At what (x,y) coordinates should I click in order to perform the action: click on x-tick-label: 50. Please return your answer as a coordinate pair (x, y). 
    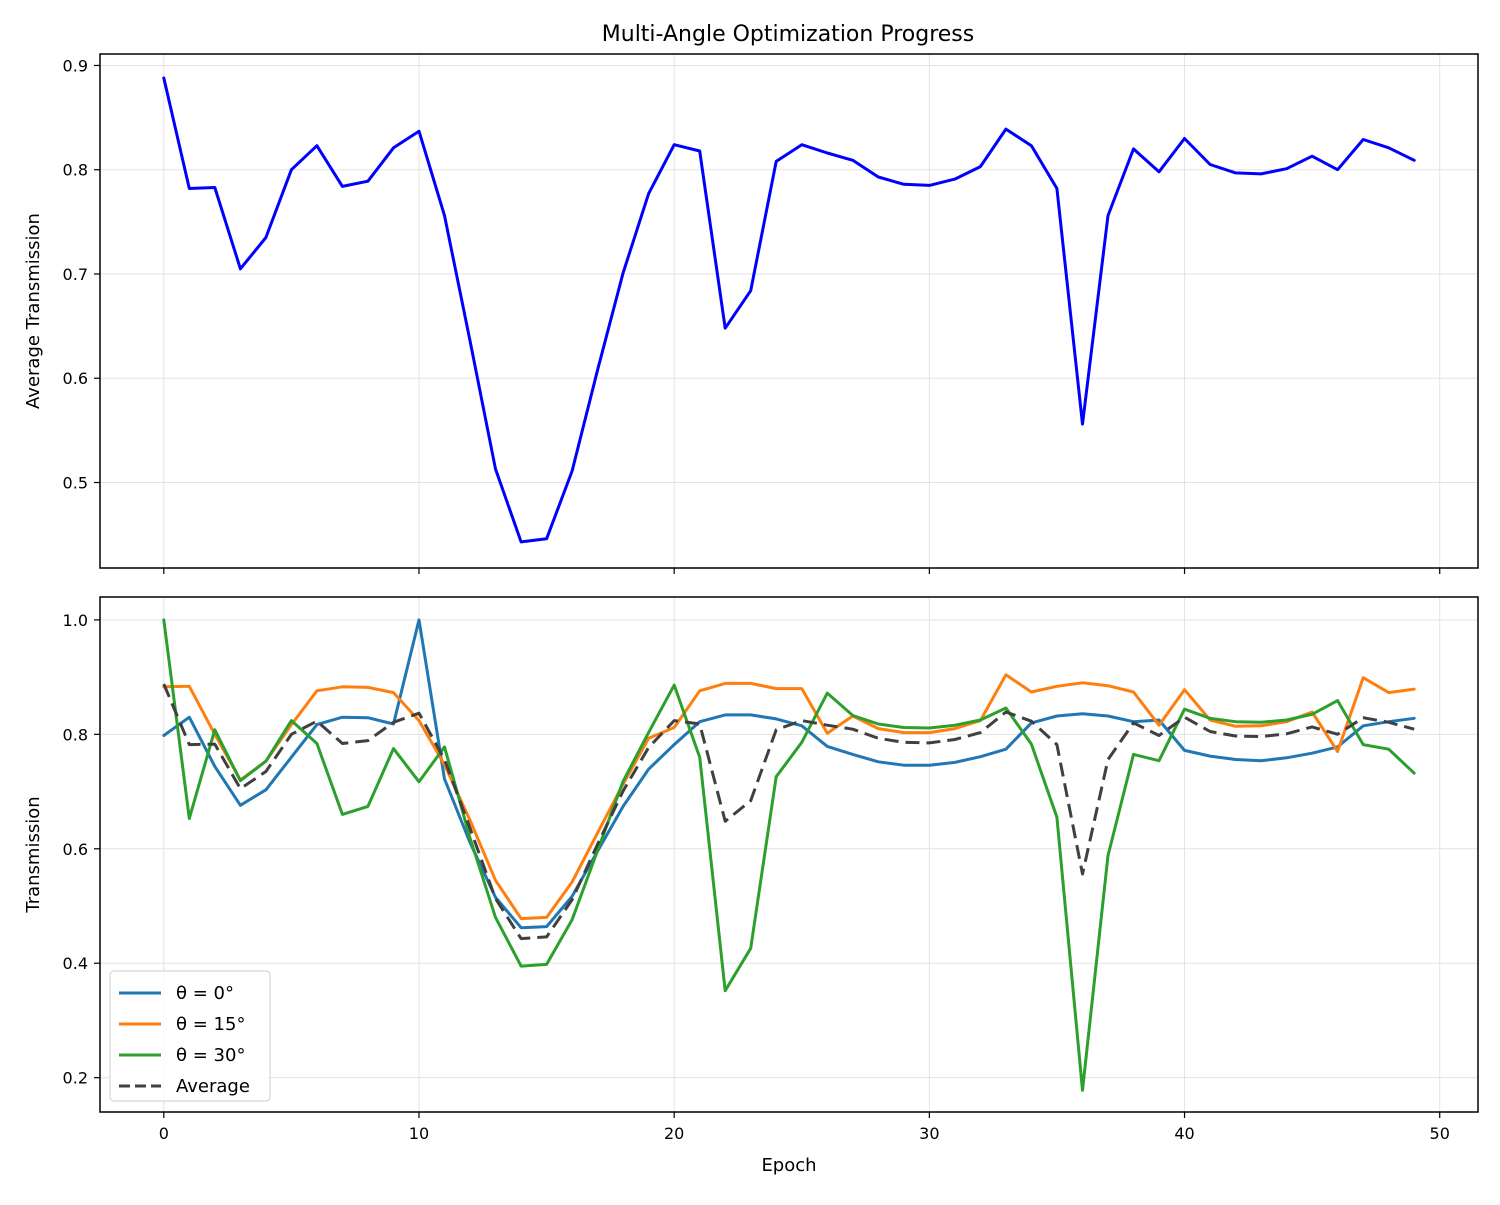
    Looking at the image, I should click on (1440, 1133).